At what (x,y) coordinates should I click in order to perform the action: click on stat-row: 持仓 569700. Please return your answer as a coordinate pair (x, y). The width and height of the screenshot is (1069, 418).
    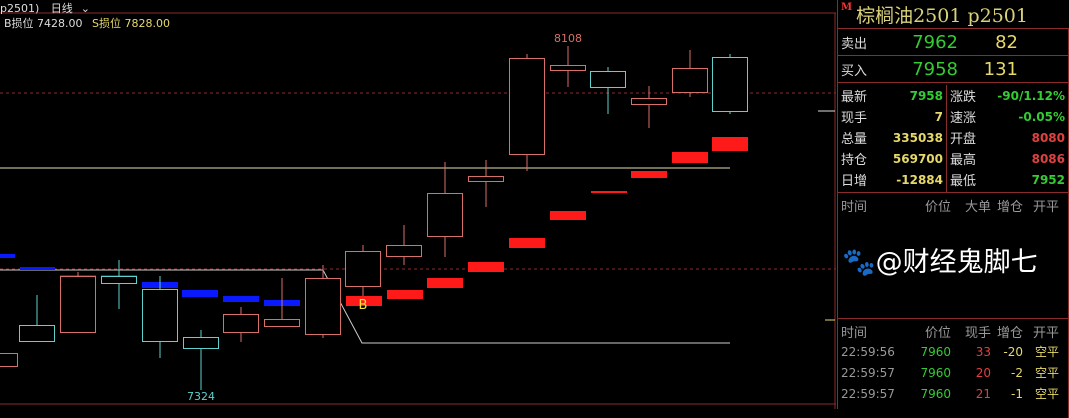
    Looking at the image, I should click on (892, 158).